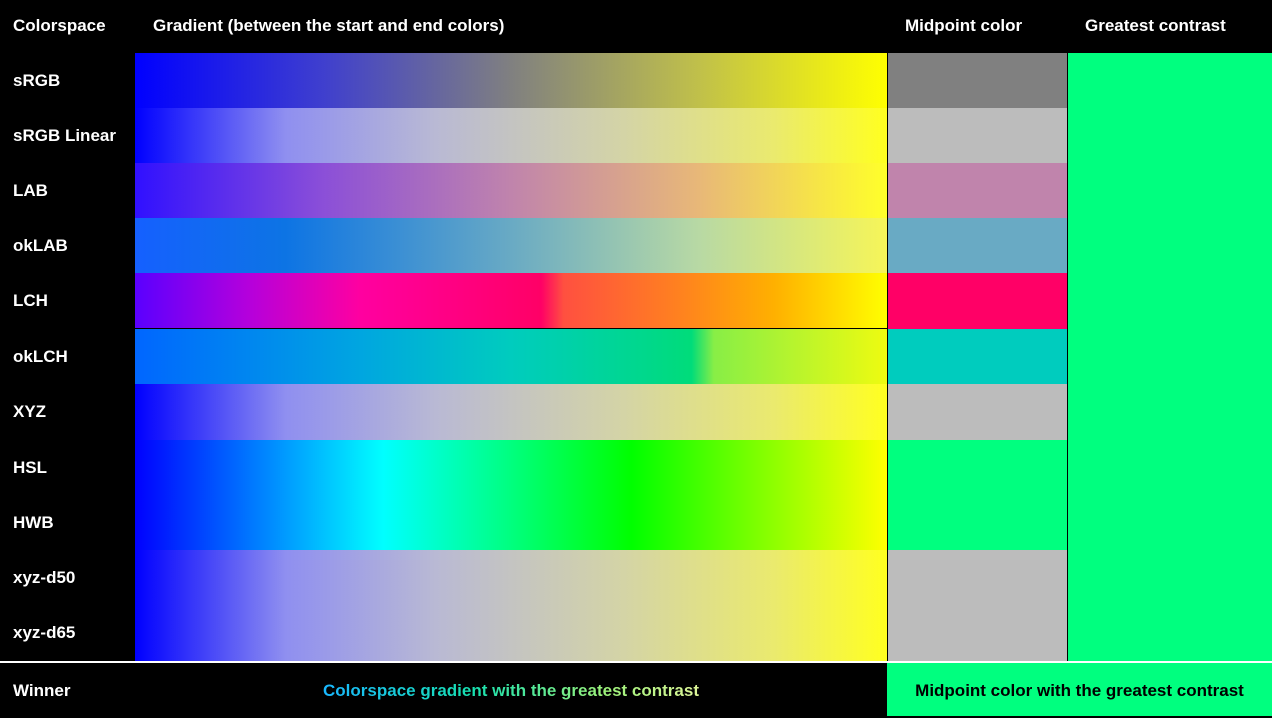 This screenshot has width=1272, height=718. What do you see at coordinates (33, 522) in the screenshot?
I see `row-label-hwb: HWB` at bounding box center [33, 522].